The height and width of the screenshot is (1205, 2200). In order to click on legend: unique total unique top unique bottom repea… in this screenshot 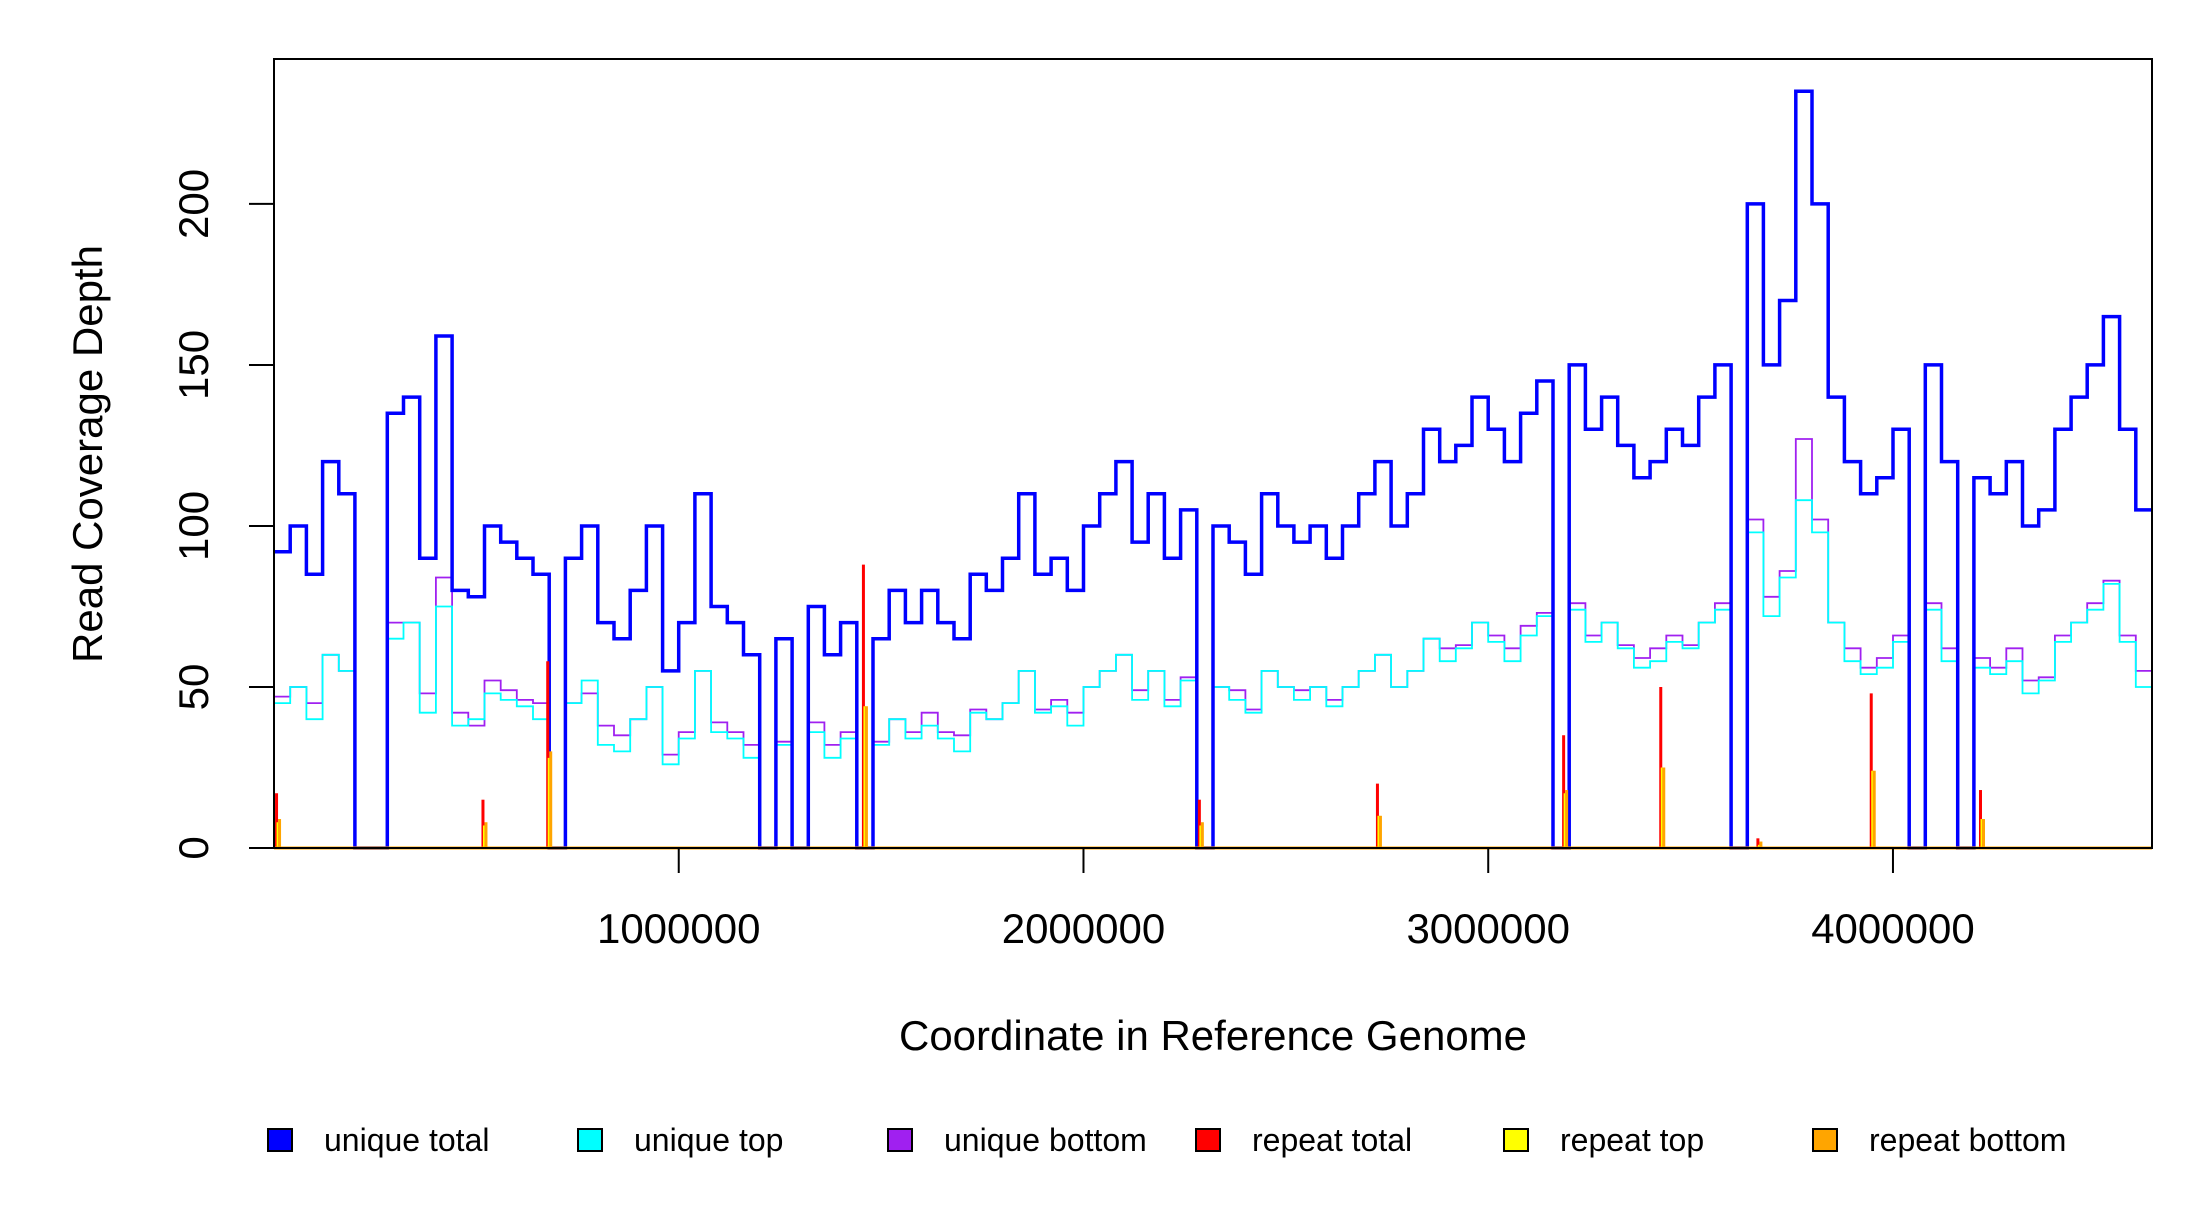, I will do `click(1166, 1140)`.